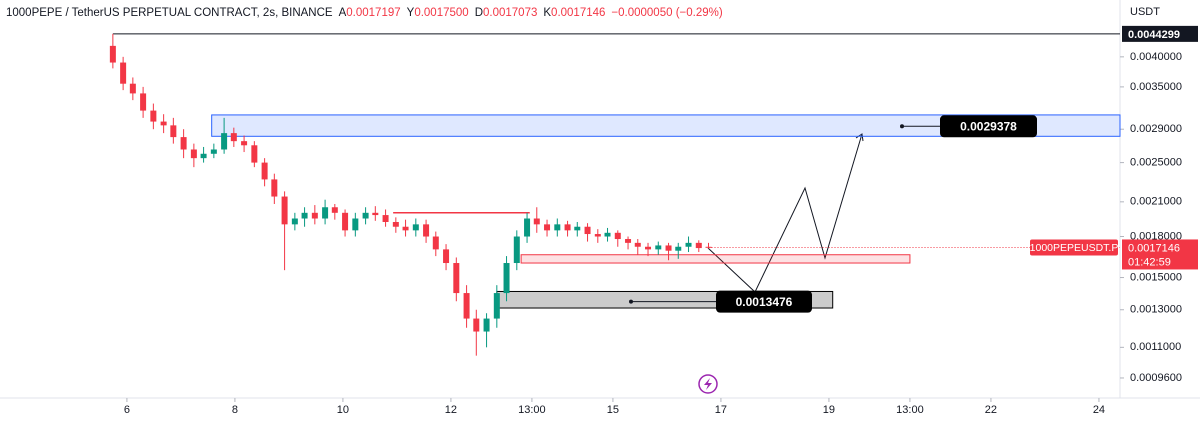 The width and height of the screenshot is (1200, 421). Describe the element at coordinates (438, 13) in the screenshot. I see `legend-item: Y0.0017500` at that location.